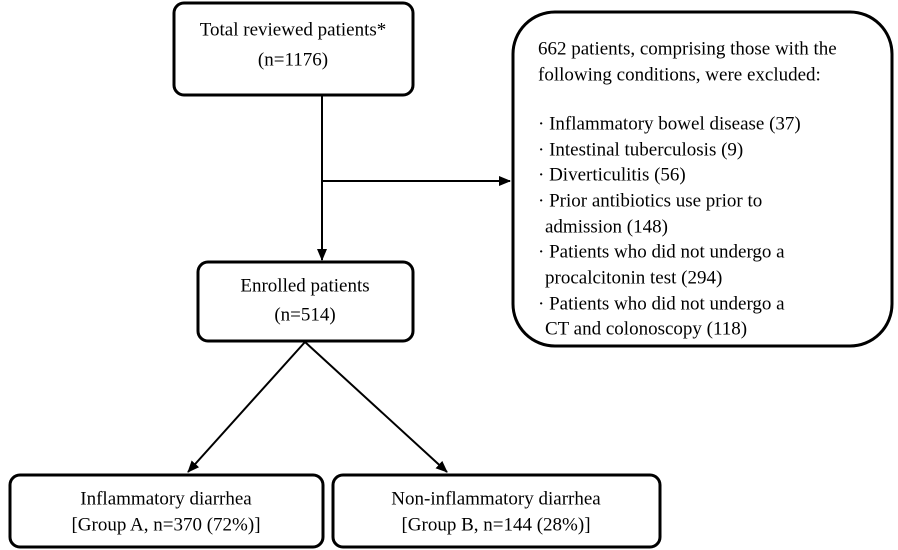 The width and height of the screenshot is (898, 550). Describe the element at coordinates (633, 277) in the screenshot. I see `exclusion-item: procalcitonin test (294)` at that location.